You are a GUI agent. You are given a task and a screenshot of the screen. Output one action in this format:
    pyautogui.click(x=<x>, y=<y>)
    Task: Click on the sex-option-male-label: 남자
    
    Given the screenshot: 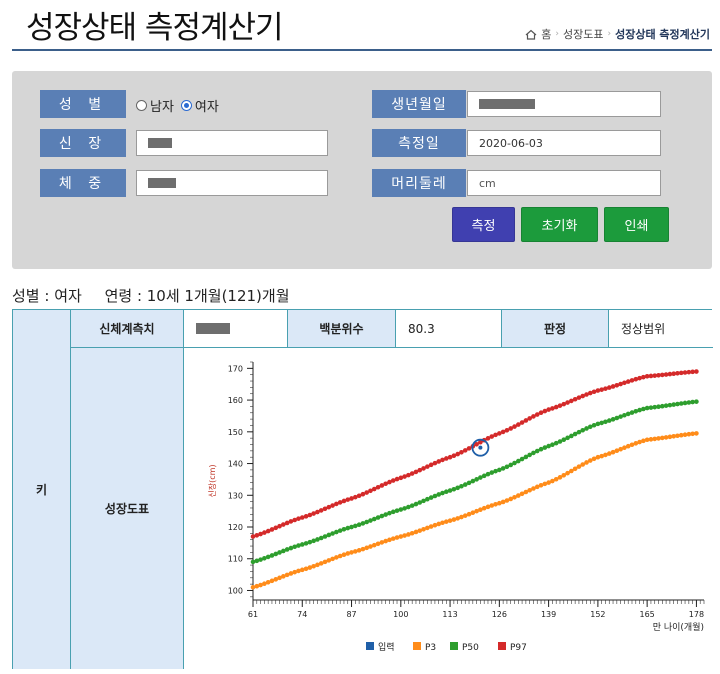 What is the action you would take?
    pyautogui.click(x=162, y=107)
    